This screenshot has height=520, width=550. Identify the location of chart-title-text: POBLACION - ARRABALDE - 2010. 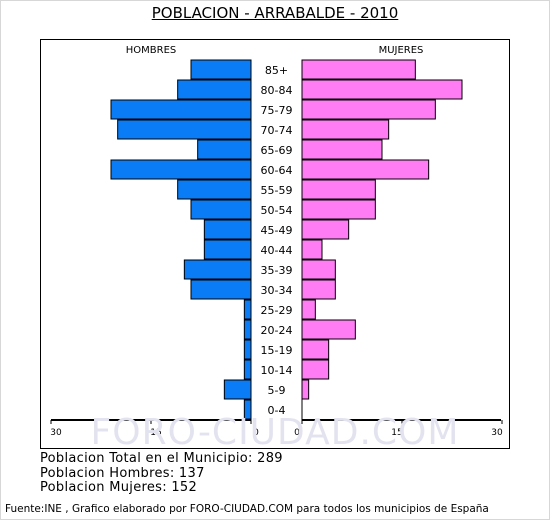
(275, 13).